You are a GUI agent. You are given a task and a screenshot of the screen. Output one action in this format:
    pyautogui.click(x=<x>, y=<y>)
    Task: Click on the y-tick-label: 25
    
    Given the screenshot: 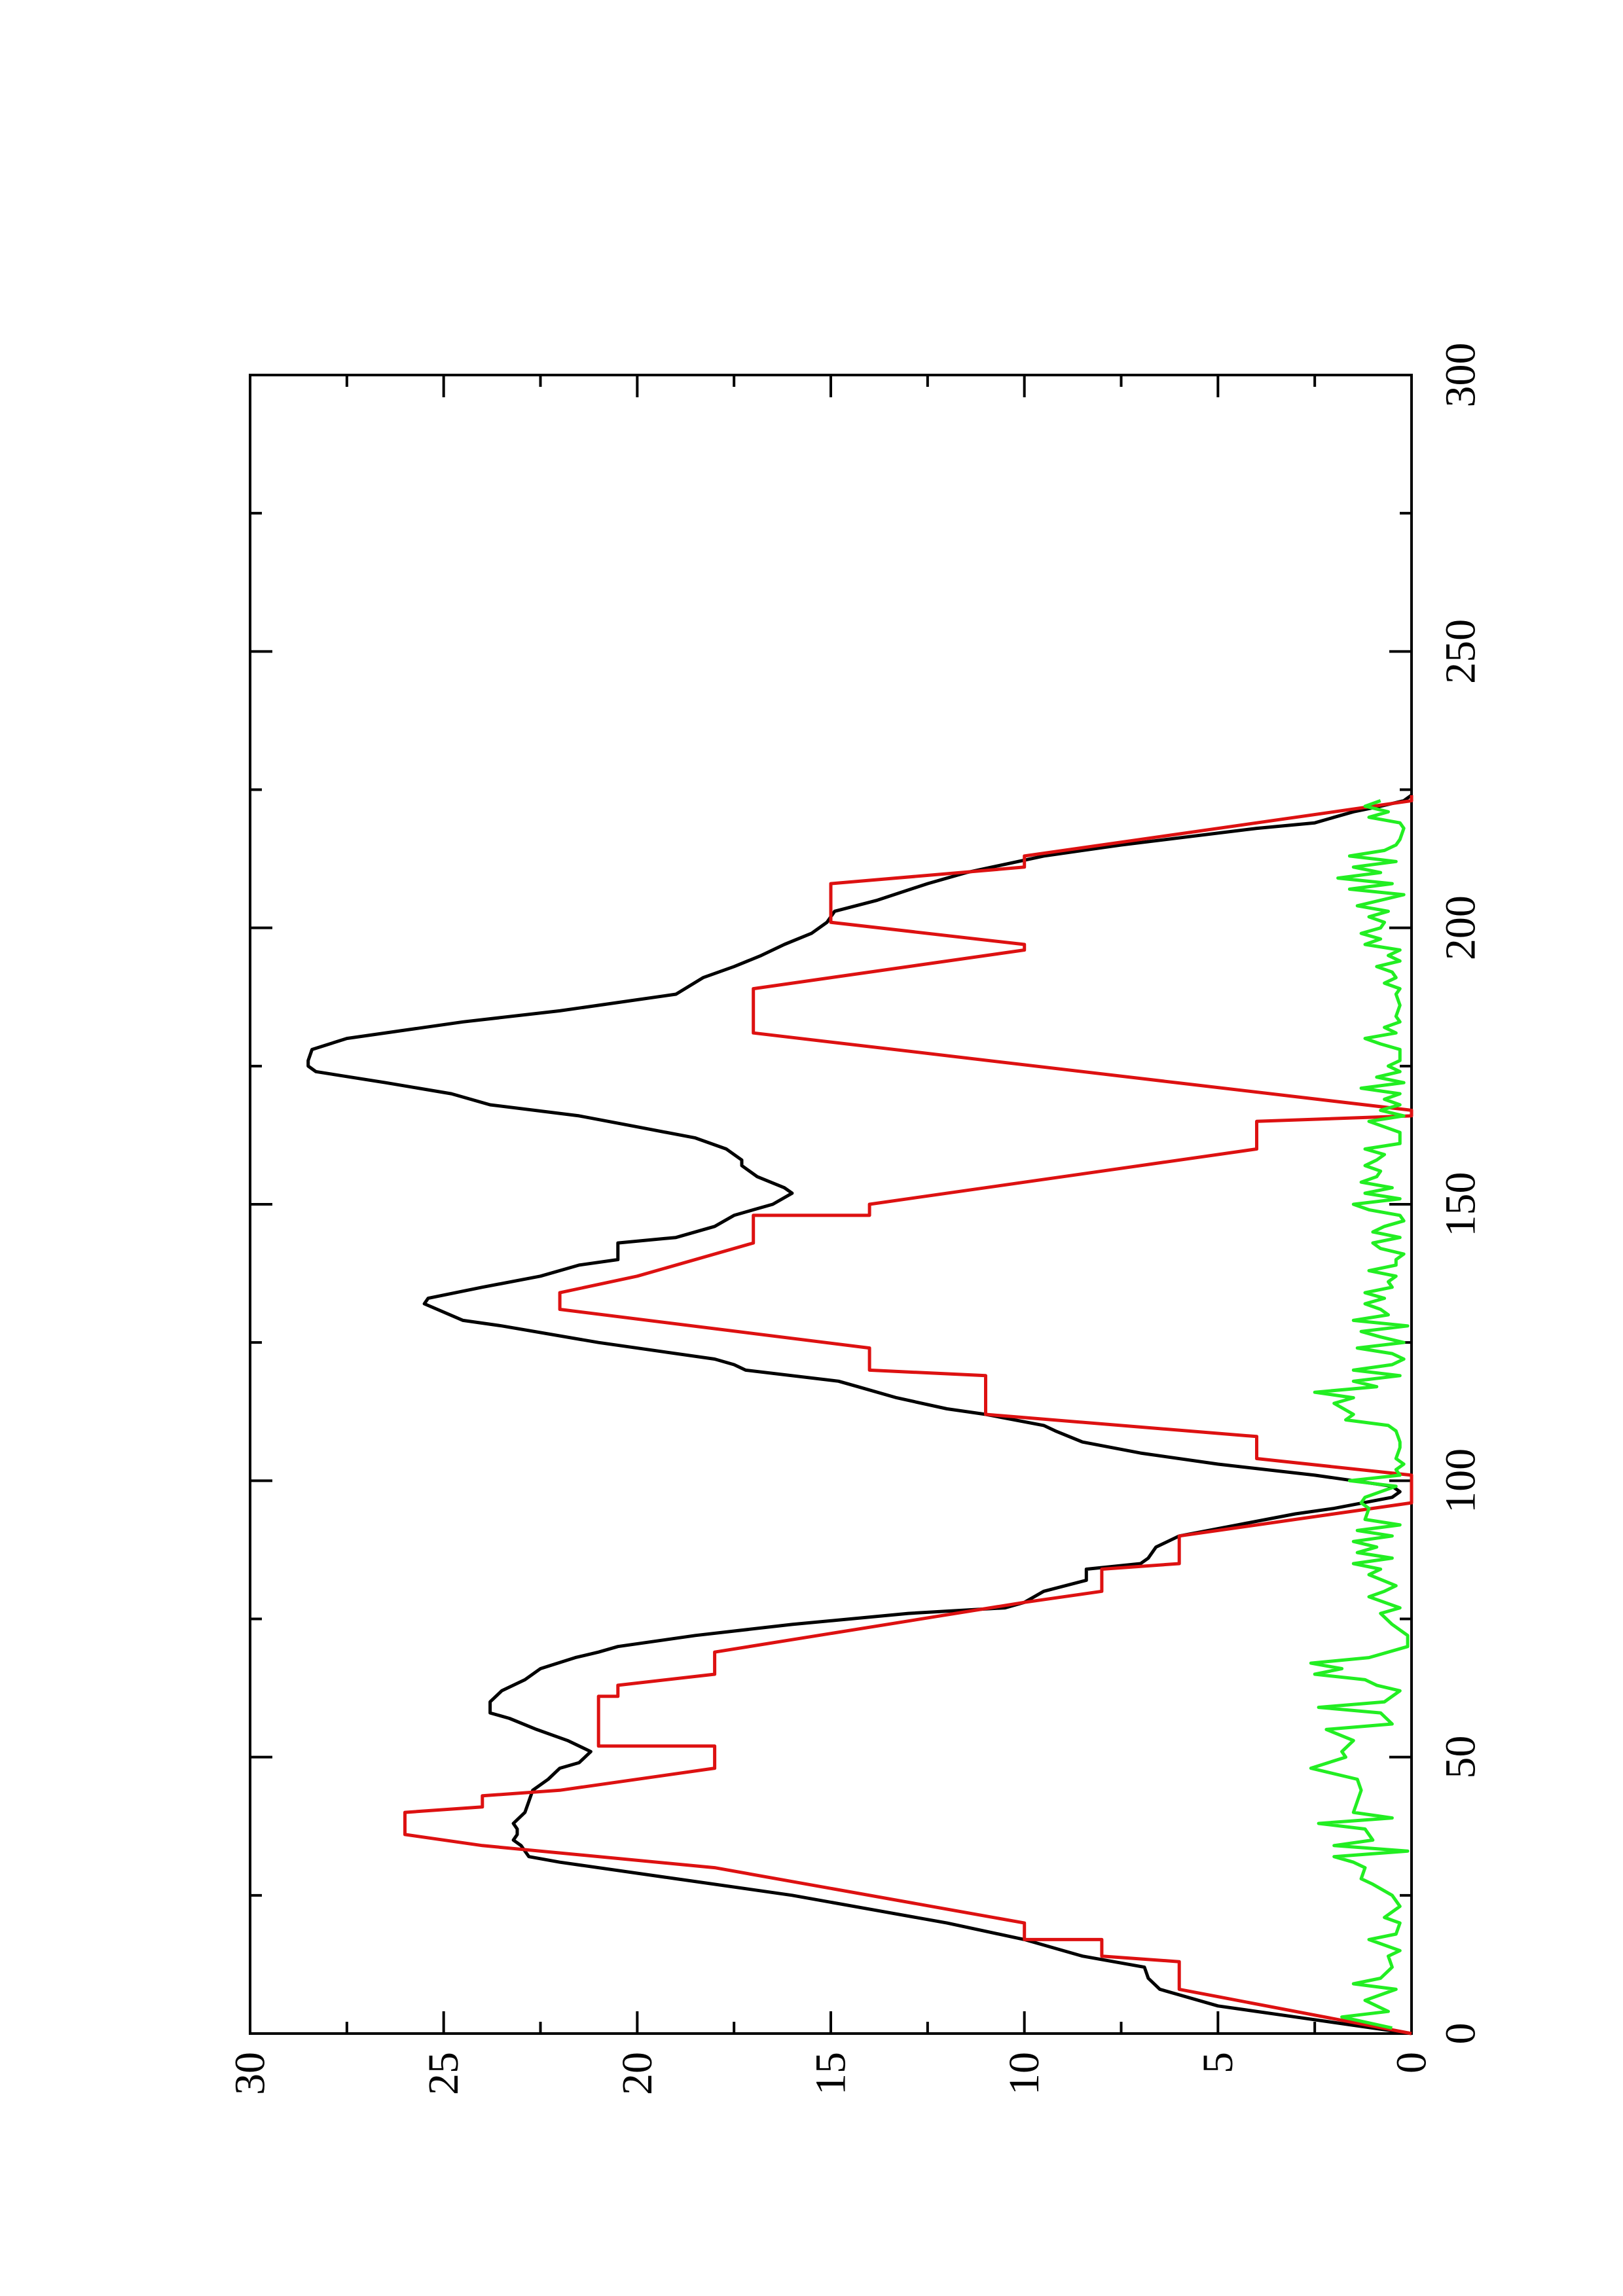 What is the action you would take?
    pyautogui.click(x=443, y=2073)
    